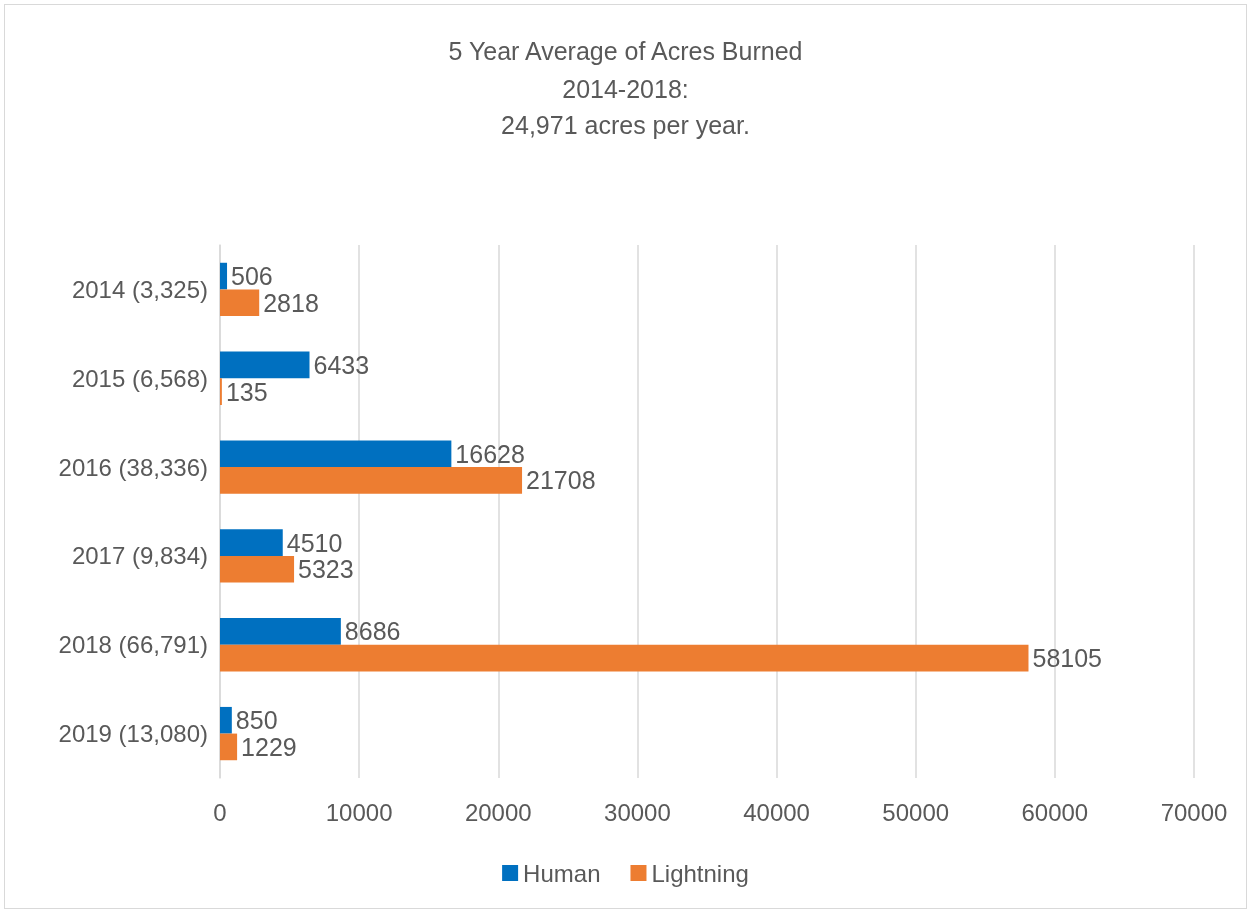 The height and width of the screenshot is (915, 1253). Describe the element at coordinates (776, 812) in the screenshot. I see `x-tick-label: 40000` at that location.